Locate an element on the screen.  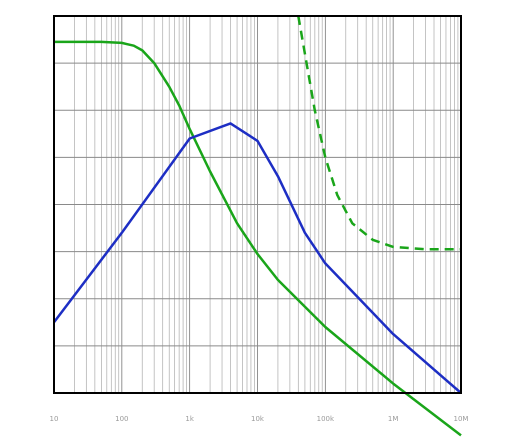
x-tick-label: 100 is located at coordinates (121, 419).